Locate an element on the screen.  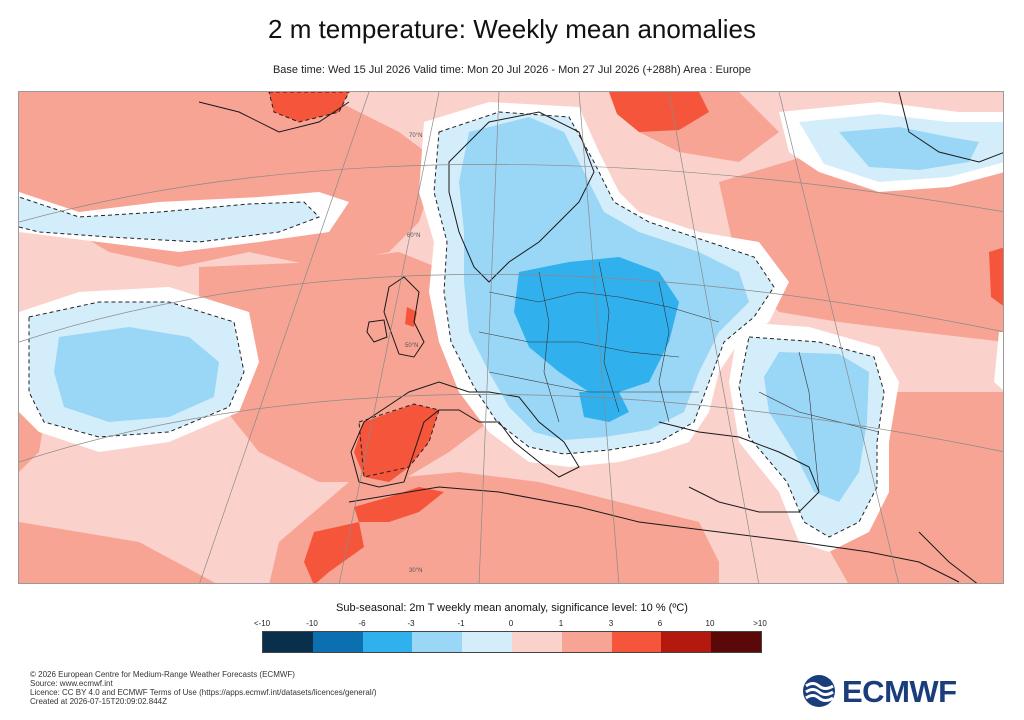
country-borders is located at coordinates (679, 377).